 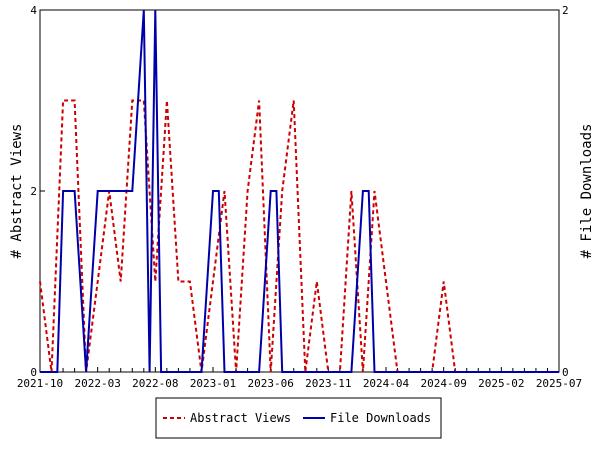 I want to click on x-tick-label: 2025-02, so click(x=501, y=383).